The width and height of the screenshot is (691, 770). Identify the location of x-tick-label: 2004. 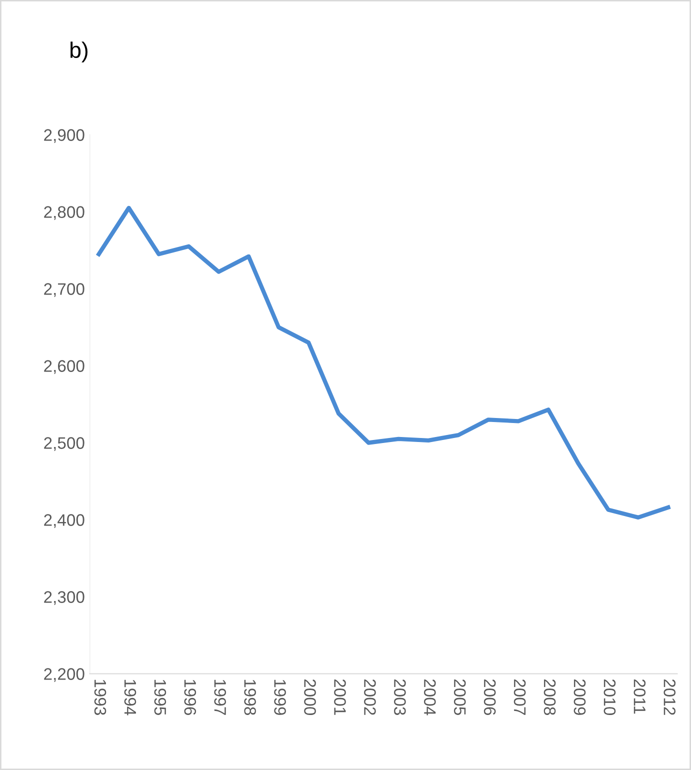
(430, 697).